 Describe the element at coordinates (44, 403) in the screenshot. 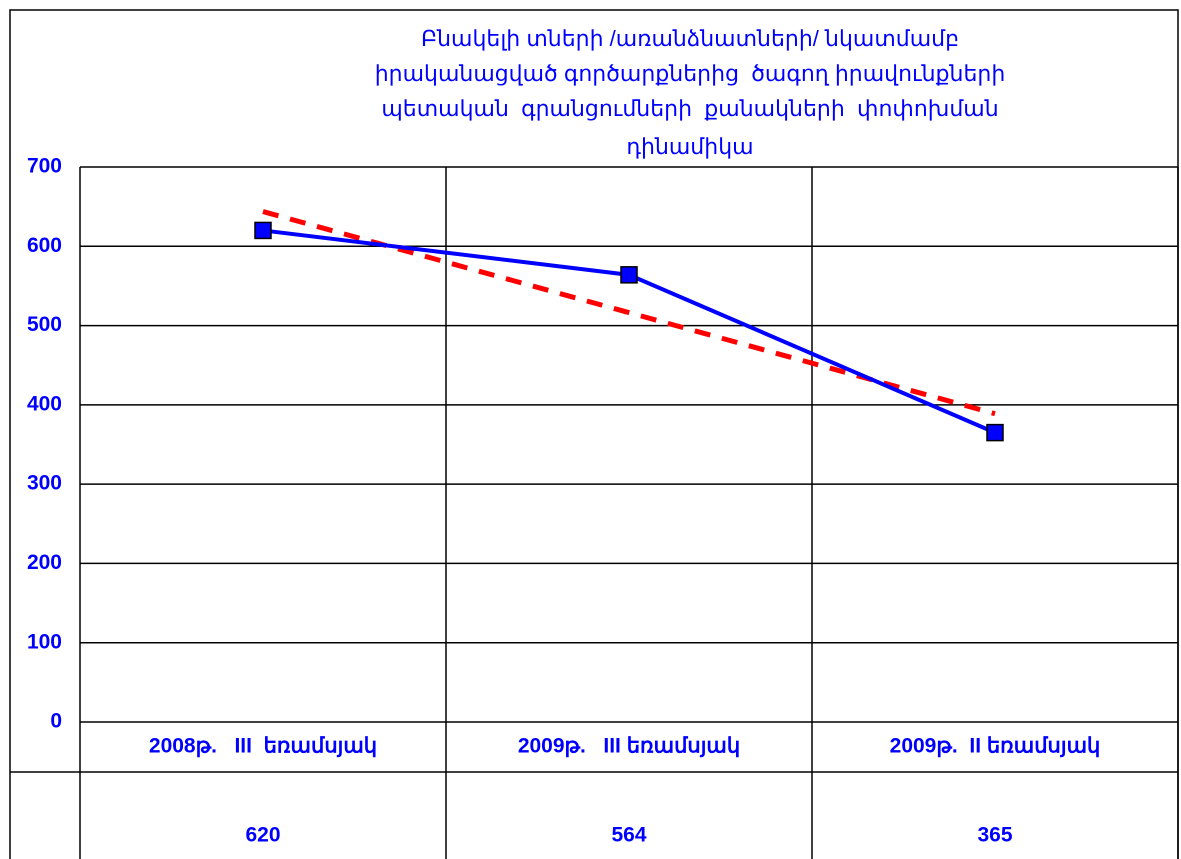

I see `y-tick-label: 400` at that location.